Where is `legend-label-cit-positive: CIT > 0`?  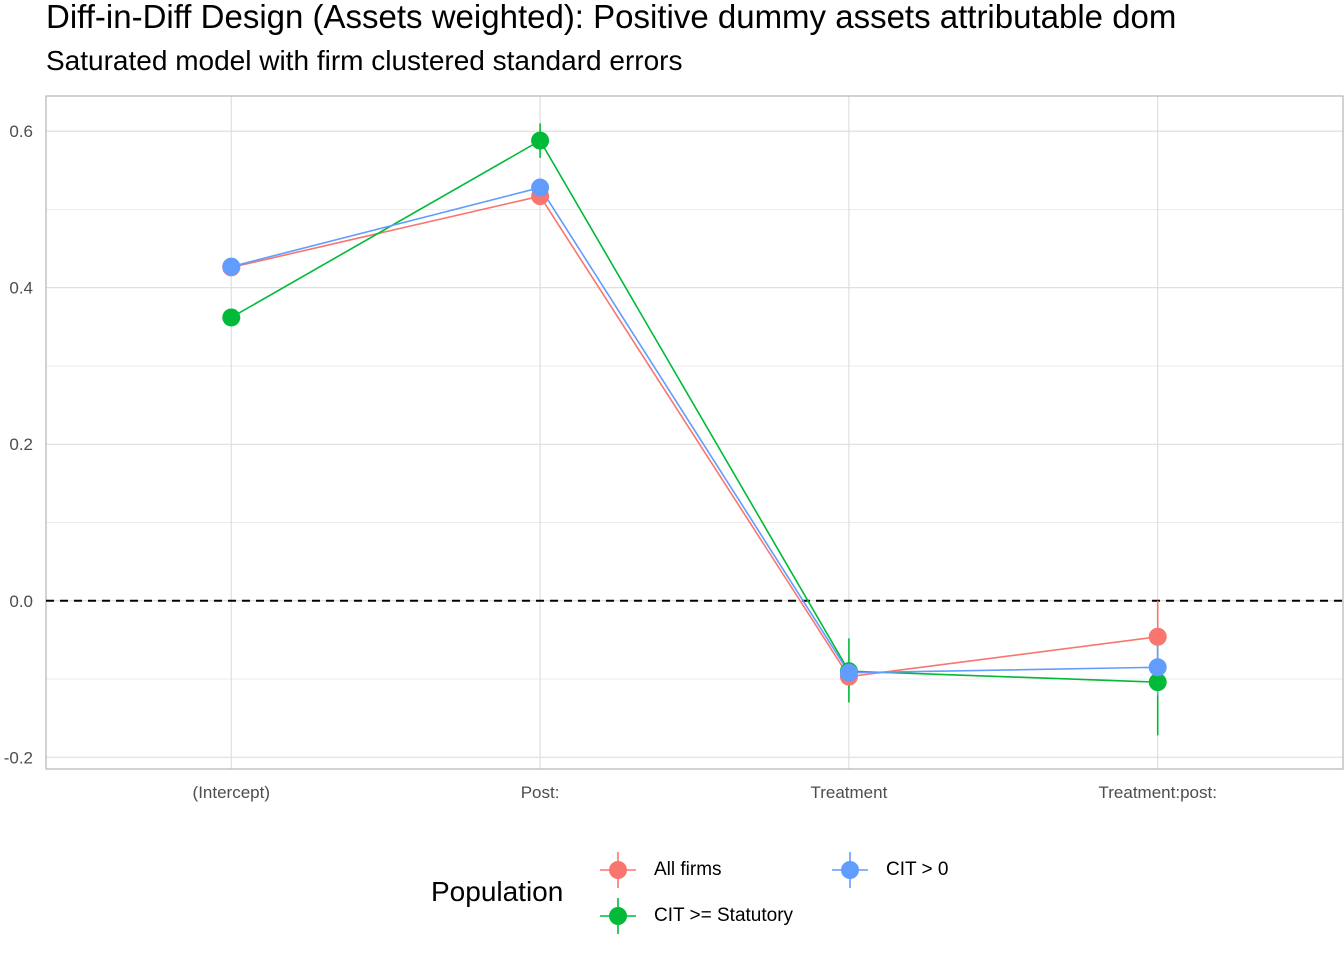
legend-label-cit-positive: CIT > 0 is located at coordinates (917, 869).